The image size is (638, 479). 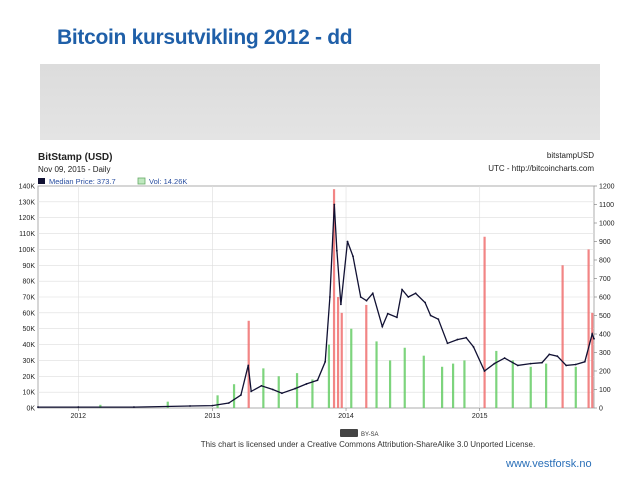 I want to click on y-left-tick-label: 20K, so click(x=29, y=377).